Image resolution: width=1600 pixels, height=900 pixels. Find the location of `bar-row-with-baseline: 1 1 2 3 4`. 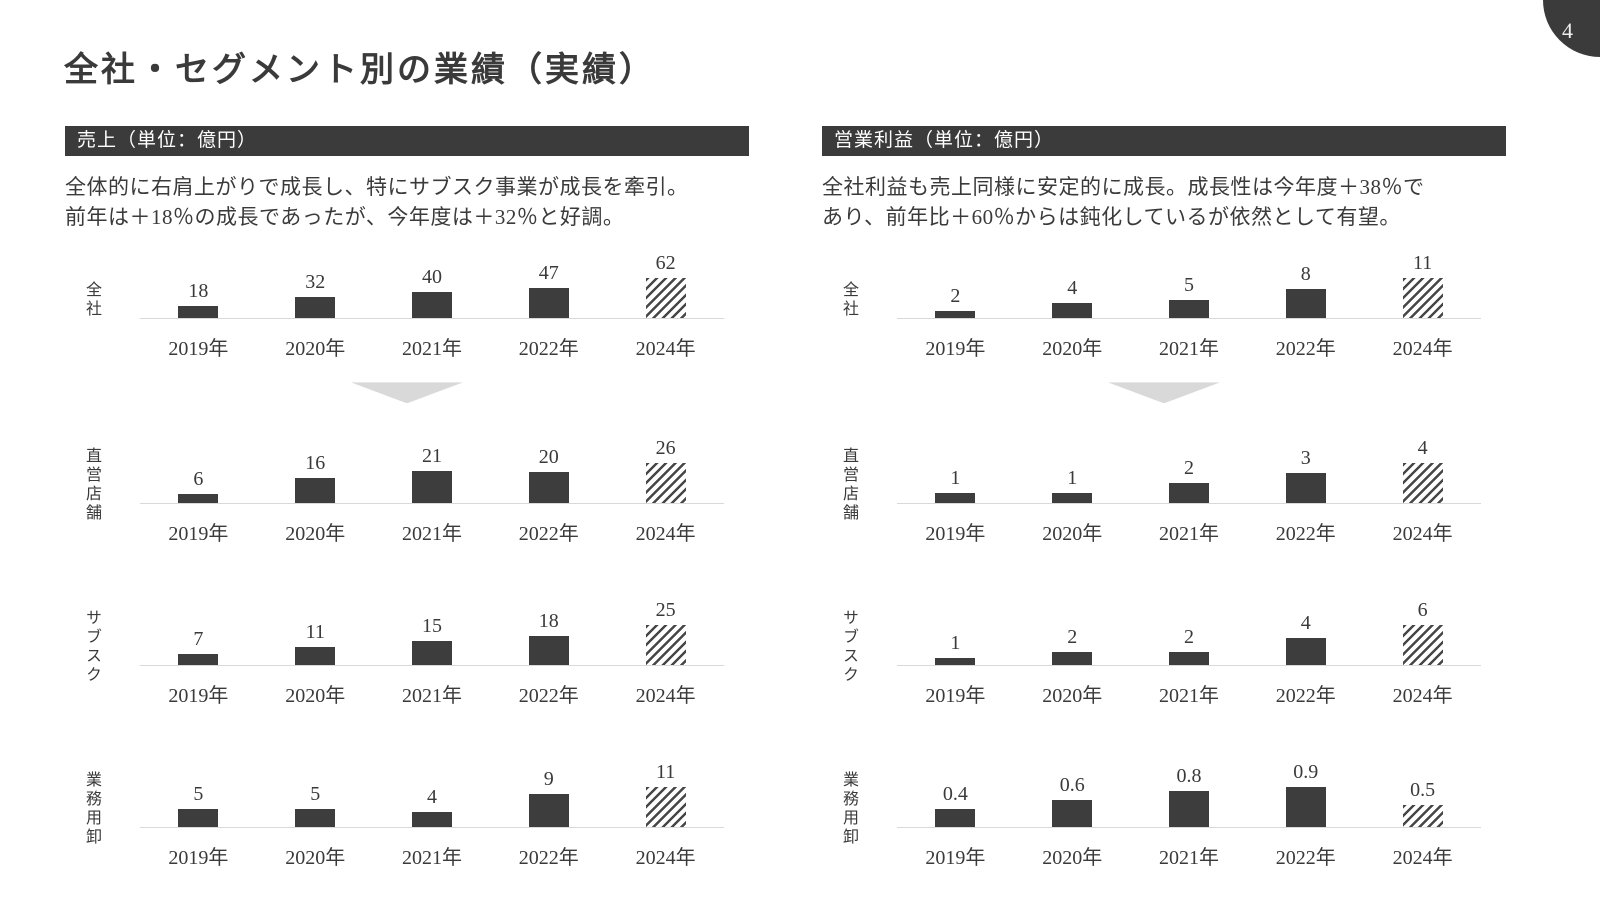

bar-row-with-baseline: 1 1 2 3 4 is located at coordinates (1189, 464).